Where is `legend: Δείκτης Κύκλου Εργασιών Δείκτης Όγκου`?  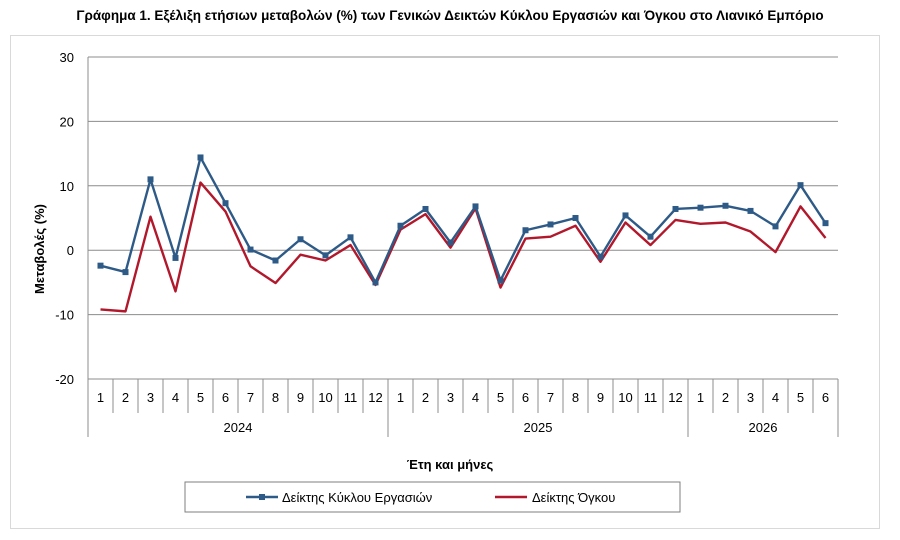
legend: Δείκτης Κύκλου Εργασιών Δείκτης Όγκου is located at coordinates (432, 497).